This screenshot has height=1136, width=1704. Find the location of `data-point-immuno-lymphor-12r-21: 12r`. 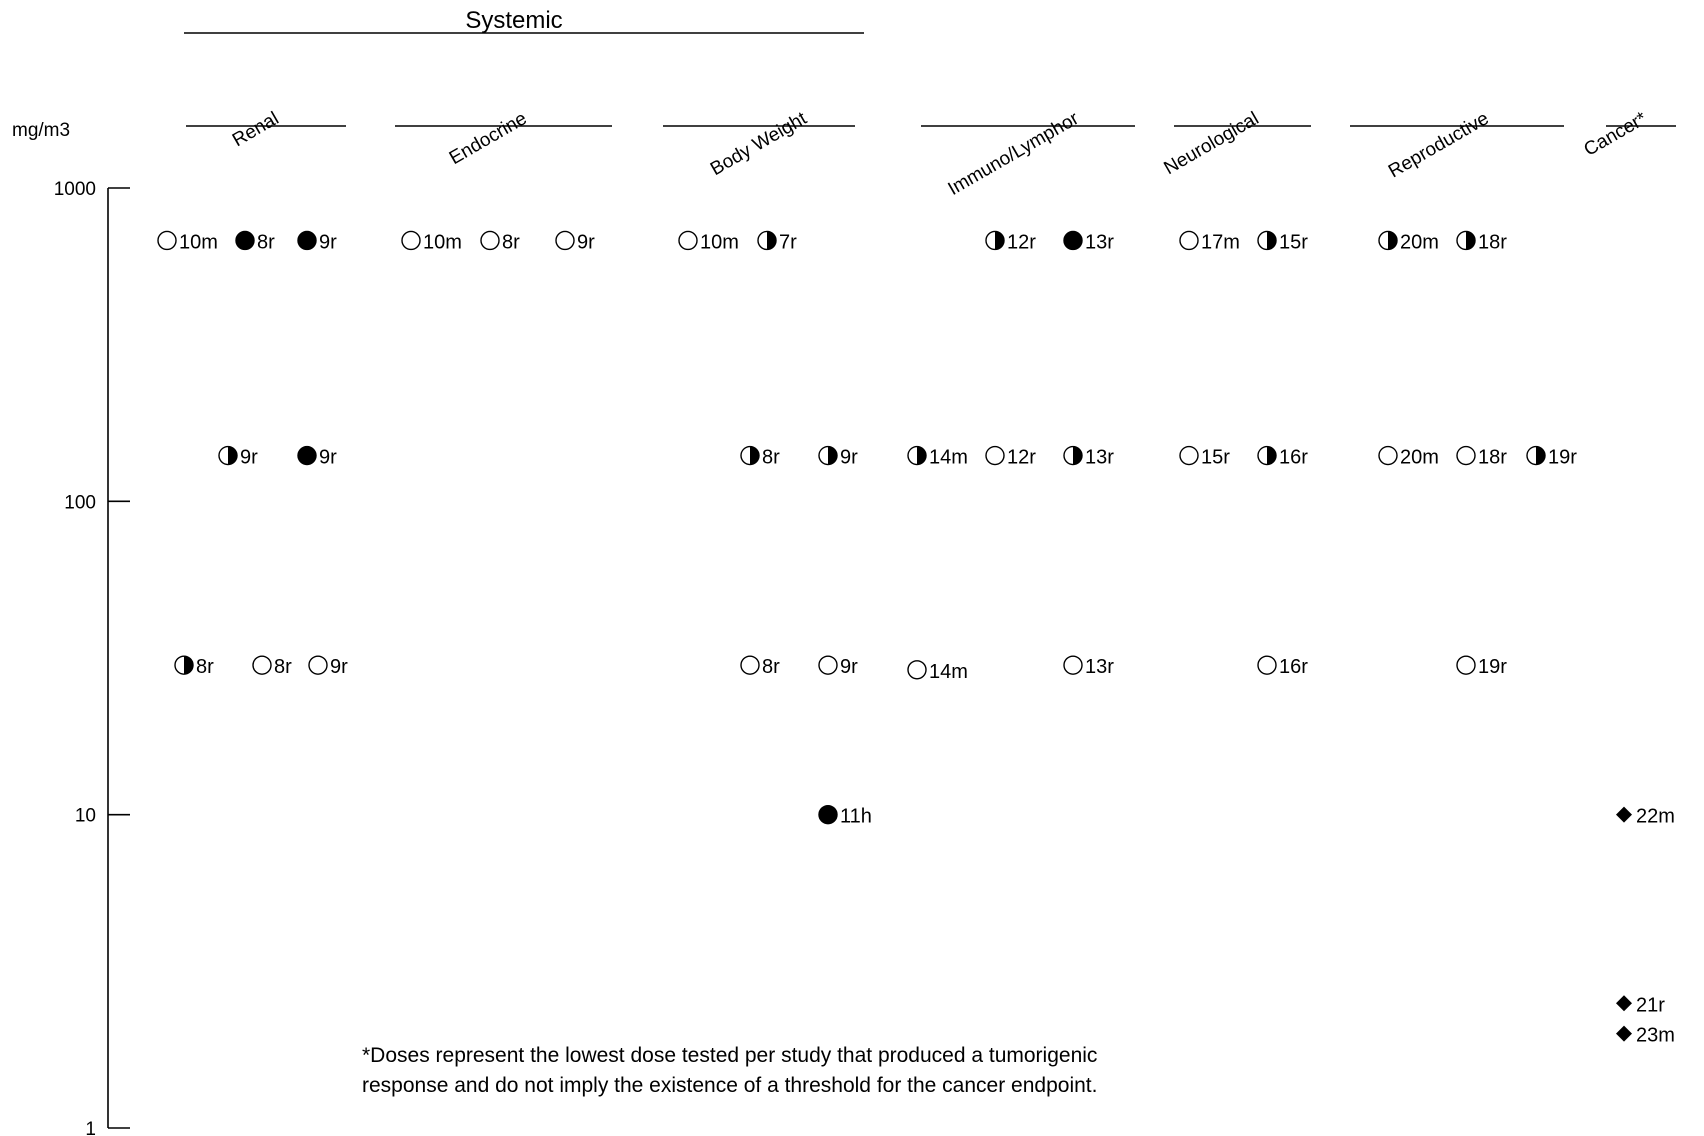

data-point-immuno-lymphor-12r-21: 12r is located at coordinates (1010, 457).